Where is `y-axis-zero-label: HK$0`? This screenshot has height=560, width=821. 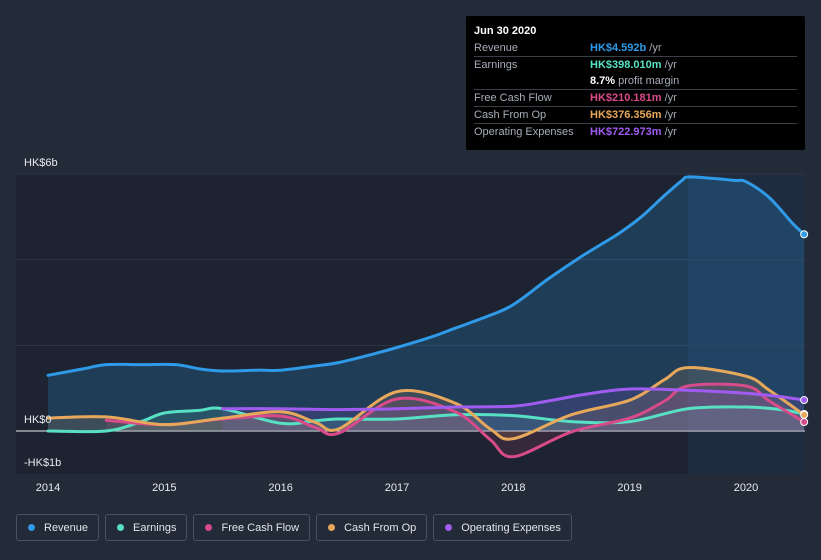 y-axis-zero-label: HK$0 is located at coordinates (38, 420).